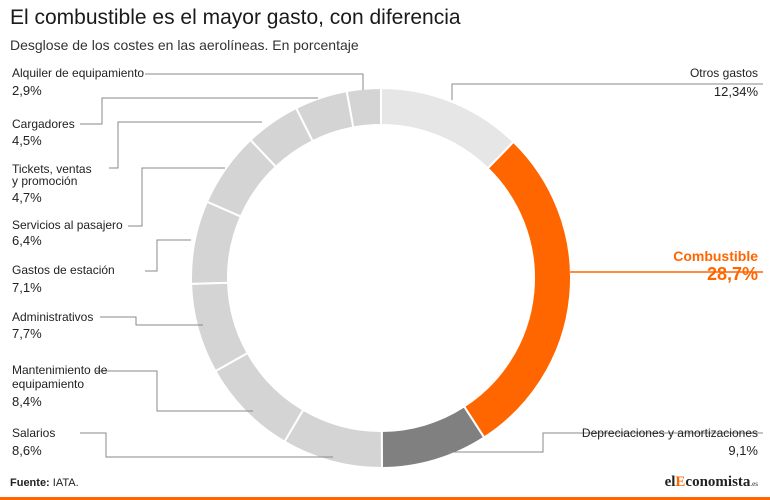  Describe the element at coordinates (732, 274) in the screenshot. I see `slice-value-combustible: 28,7%` at that location.